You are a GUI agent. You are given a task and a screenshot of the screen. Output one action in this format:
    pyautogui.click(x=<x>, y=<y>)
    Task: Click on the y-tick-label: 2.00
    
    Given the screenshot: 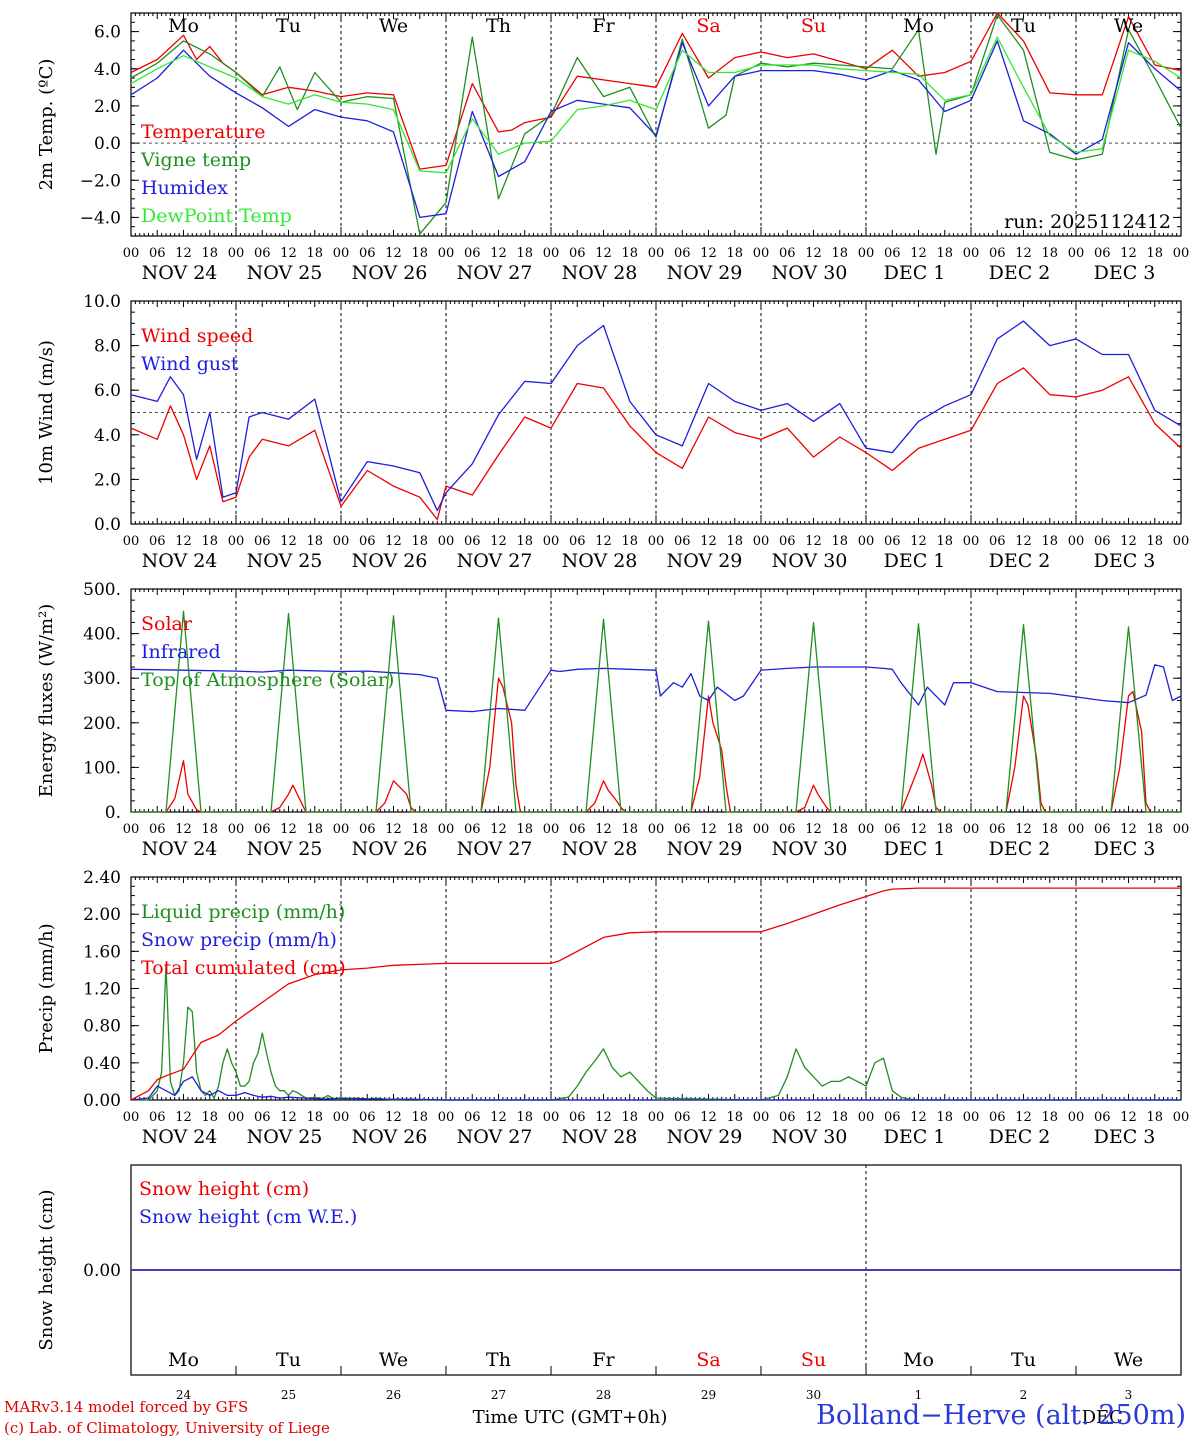 What is the action you would take?
    pyautogui.click(x=102, y=915)
    